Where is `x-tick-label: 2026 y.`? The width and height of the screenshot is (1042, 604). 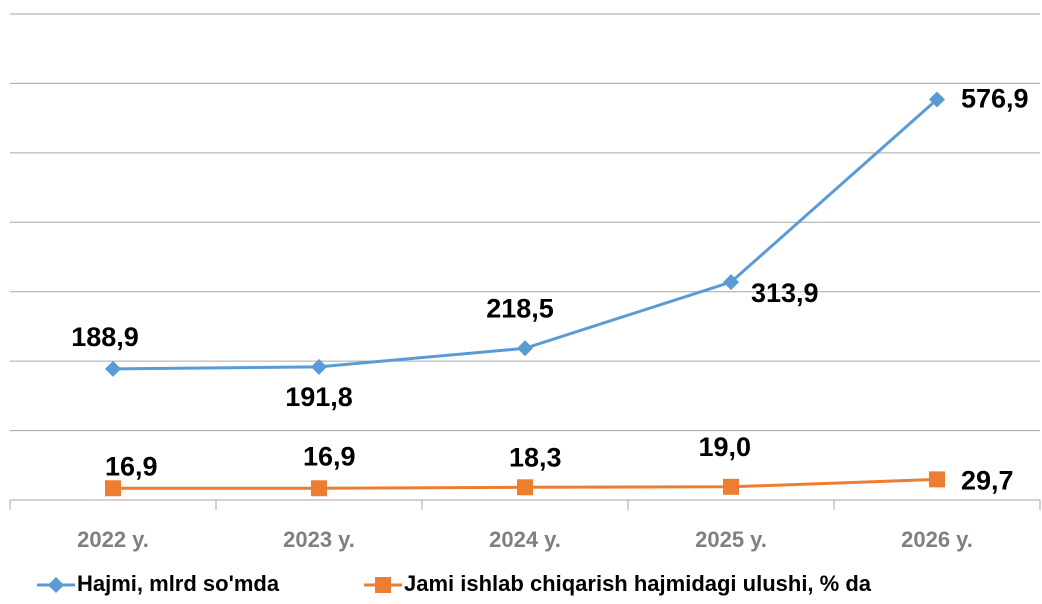
x-tick-label: 2026 y. is located at coordinates (937, 539).